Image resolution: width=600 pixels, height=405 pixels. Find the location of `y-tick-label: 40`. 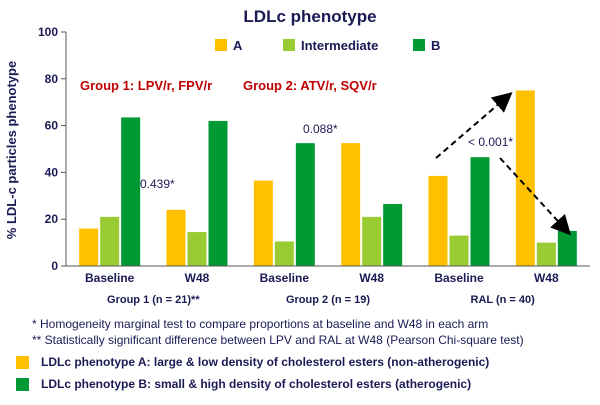

y-tick-label: 40 is located at coordinates (52, 172).